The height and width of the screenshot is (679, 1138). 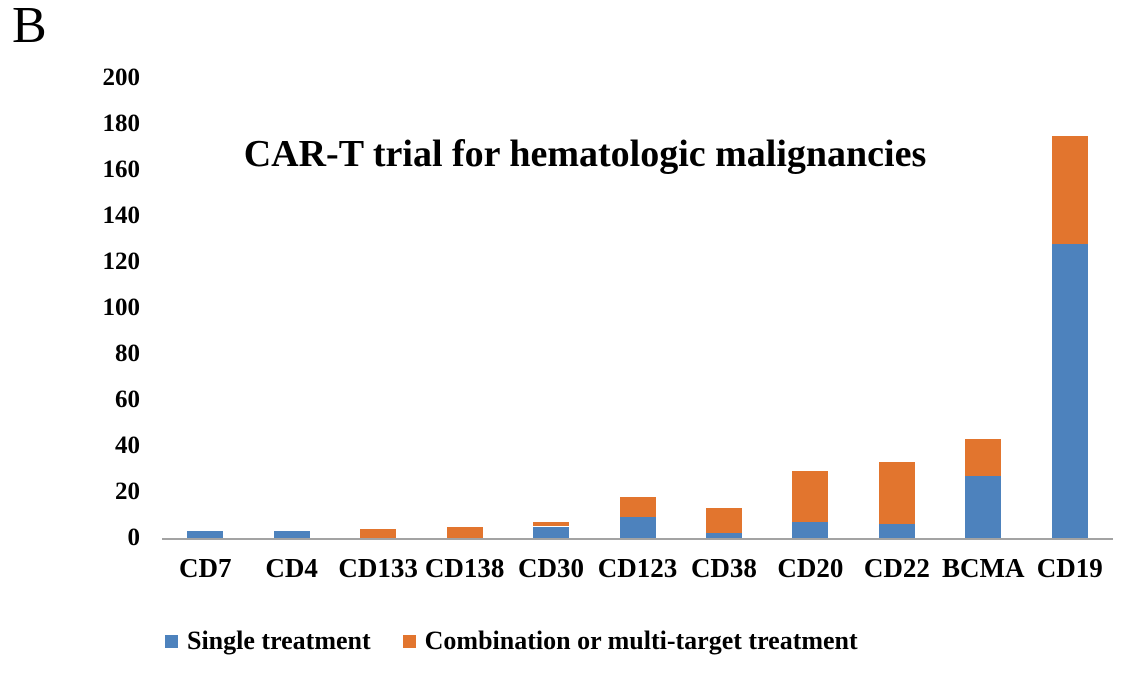 What do you see at coordinates (551, 524) in the screenshot?
I see `bar-segment-CD30-combination` at bounding box center [551, 524].